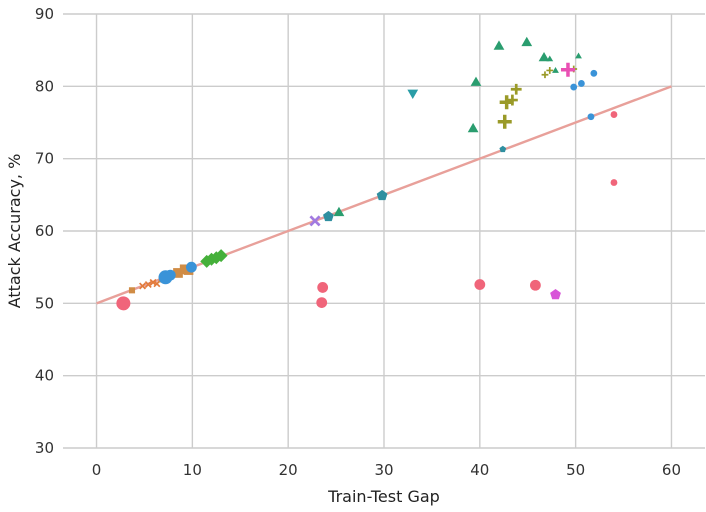 The image size is (706, 512). Describe the element at coordinates (44, 14) in the screenshot. I see `y-tick-label: 90` at that location.